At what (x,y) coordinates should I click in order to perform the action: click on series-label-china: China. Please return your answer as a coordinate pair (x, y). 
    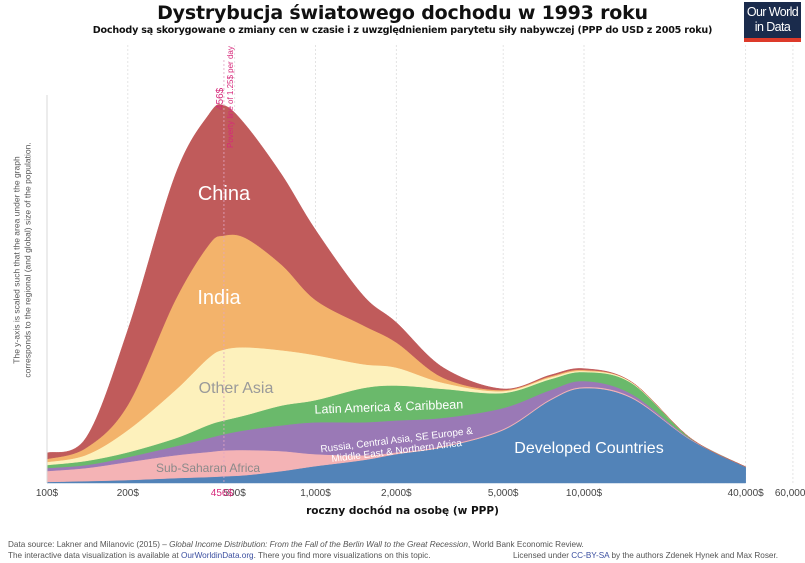
    Looking at the image, I should click on (224, 194).